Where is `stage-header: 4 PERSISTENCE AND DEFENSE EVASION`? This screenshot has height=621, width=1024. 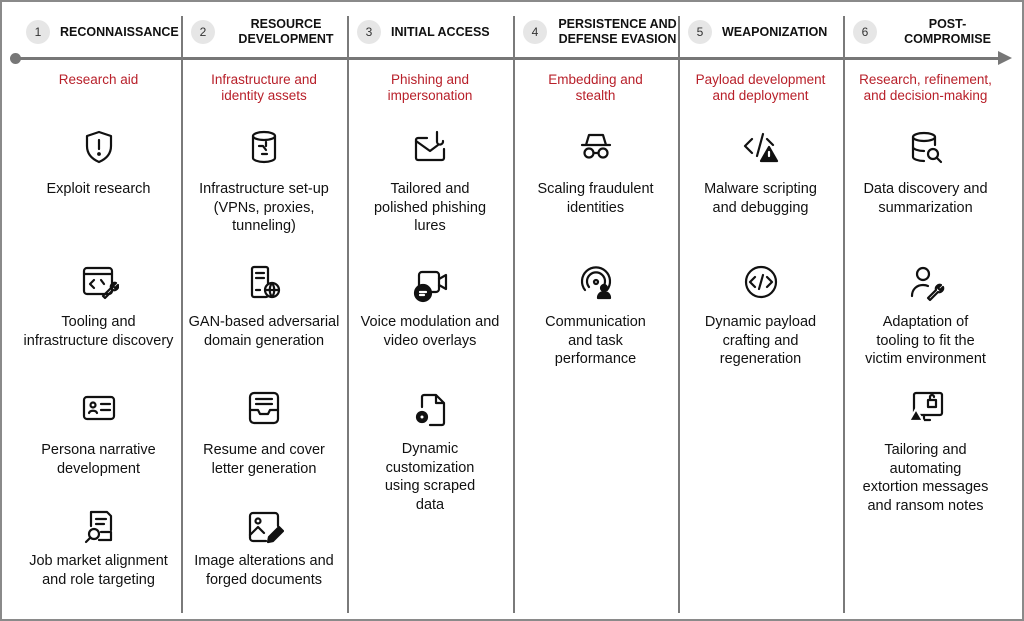
stage-header: 4 PERSISTENCE AND DEFENSE EVASION is located at coordinates (595, 32).